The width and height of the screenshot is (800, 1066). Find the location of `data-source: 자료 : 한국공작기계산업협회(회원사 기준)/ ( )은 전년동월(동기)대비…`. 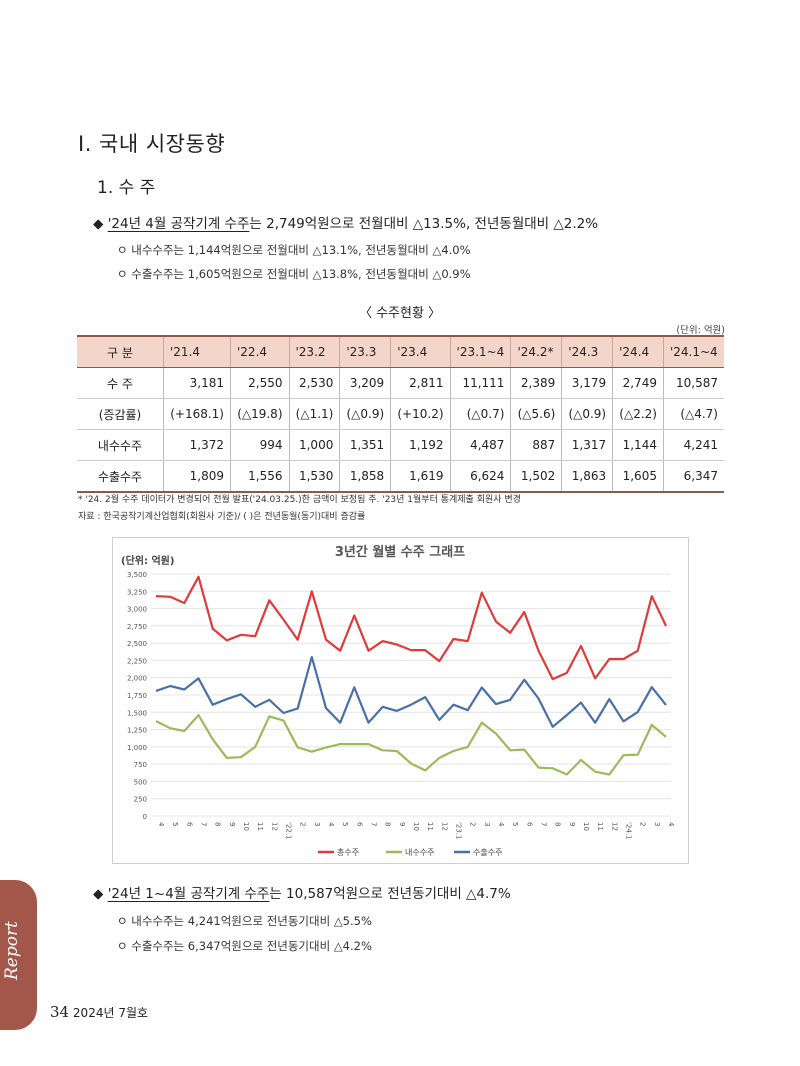

data-source: 자료 : 한국공작기계산업협회(회원사 기준)/ ( )은 전년동월(동기)대비… is located at coordinates (222, 517).